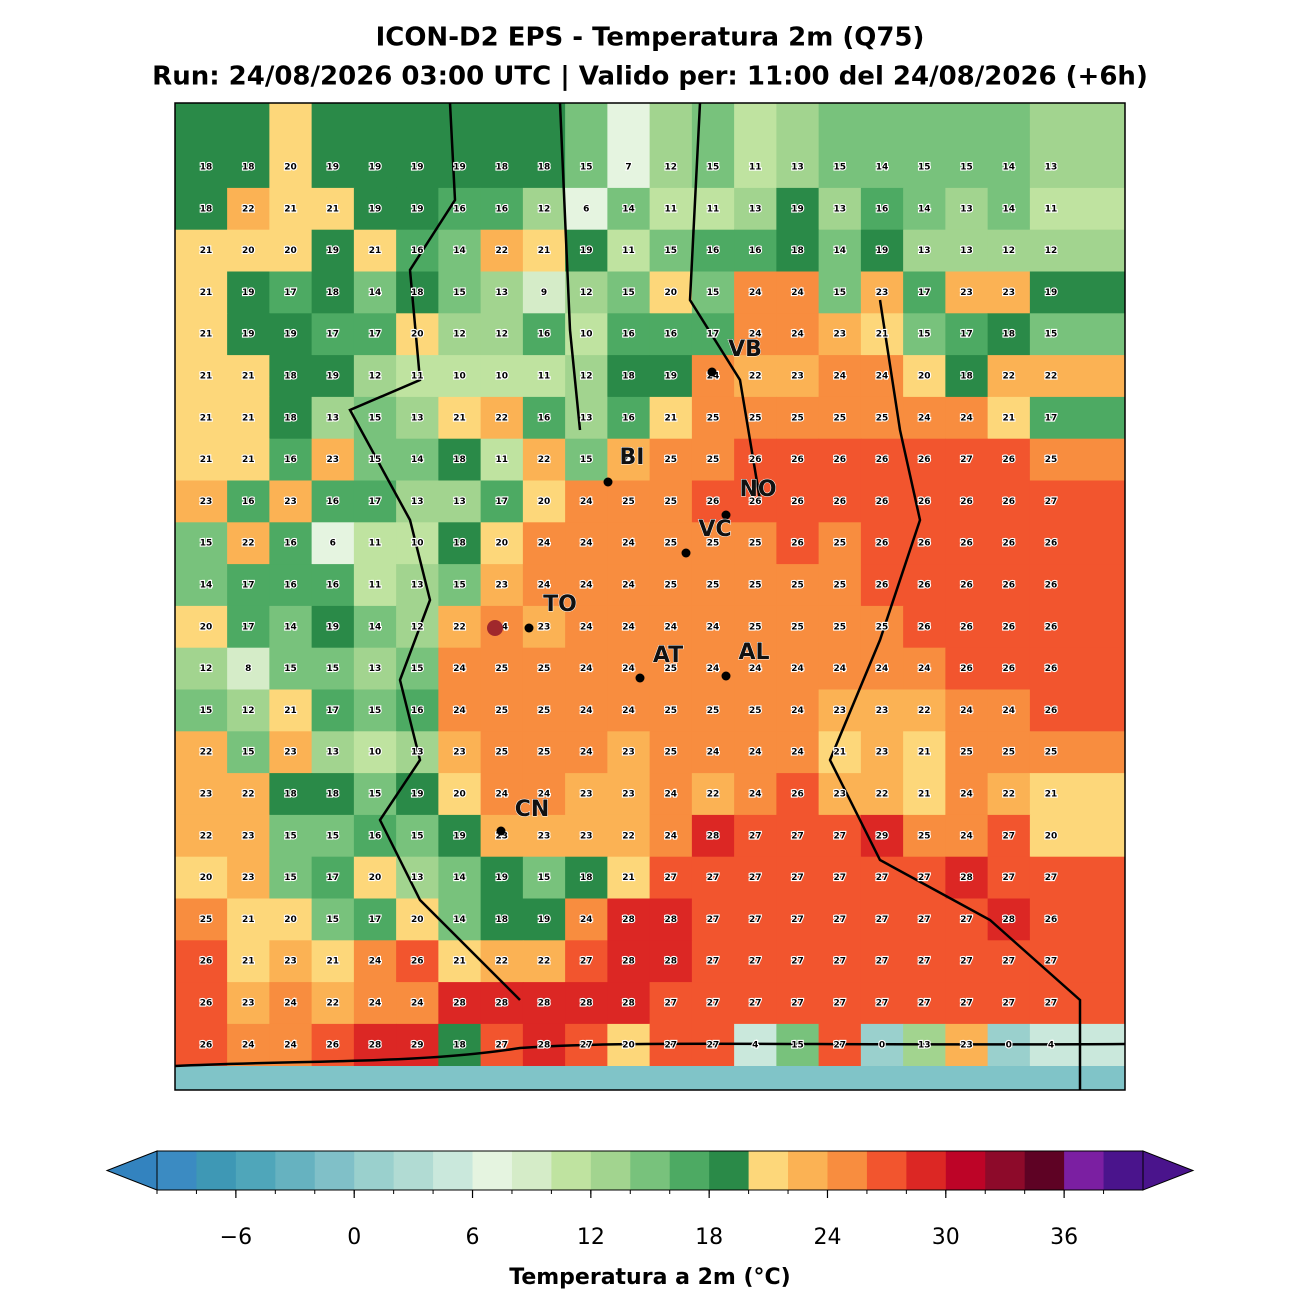  Describe the element at coordinates (417, 544) in the screenshot. I see `cell-label: 10` at that location.